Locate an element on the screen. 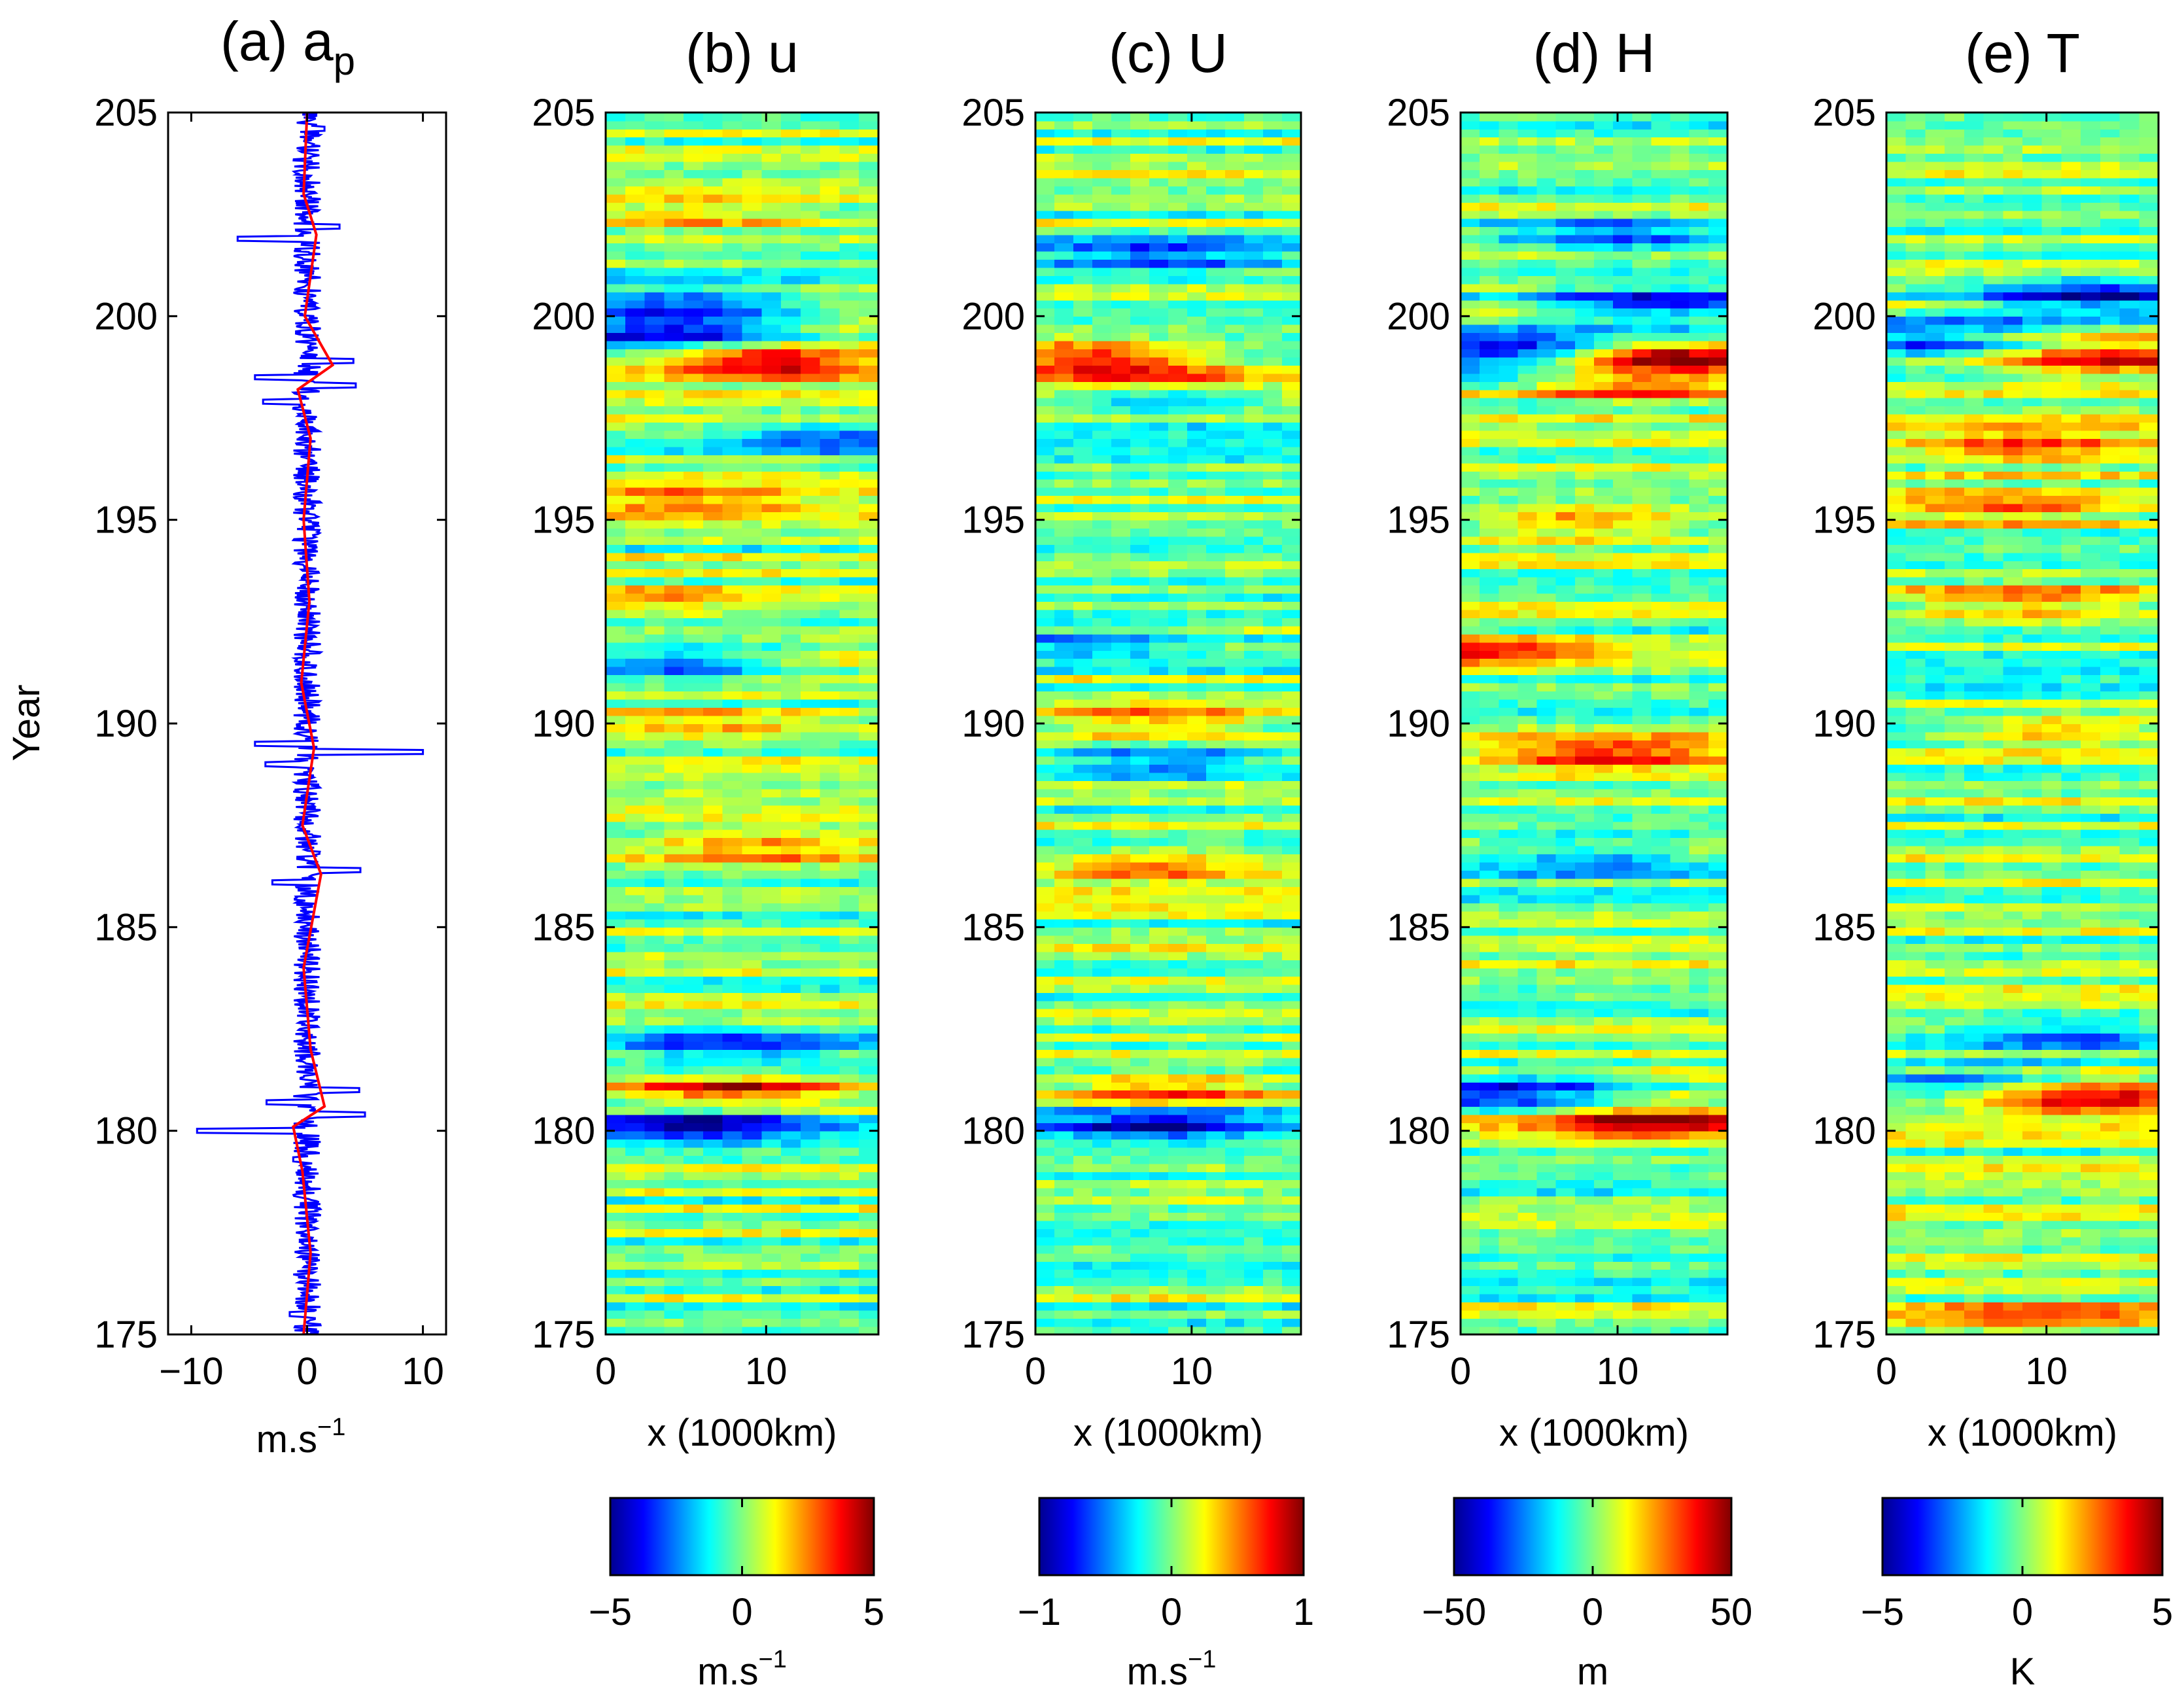 The height and width of the screenshot is (1706, 2184). panel-b-colorbar-tick-label: 5 is located at coordinates (873, 1612).